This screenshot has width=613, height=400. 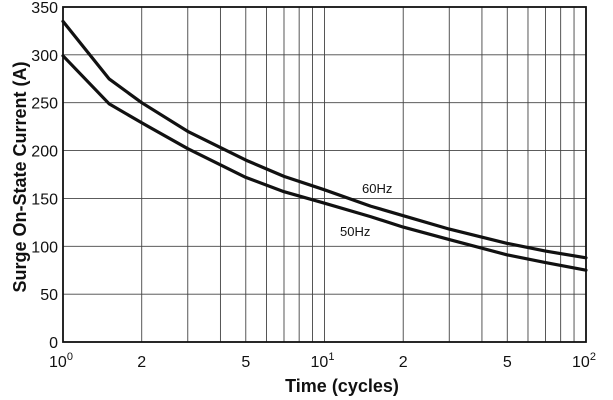 What do you see at coordinates (44, 152) in the screenshot?
I see `y-tick-label: 200` at bounding box center [44, 152].